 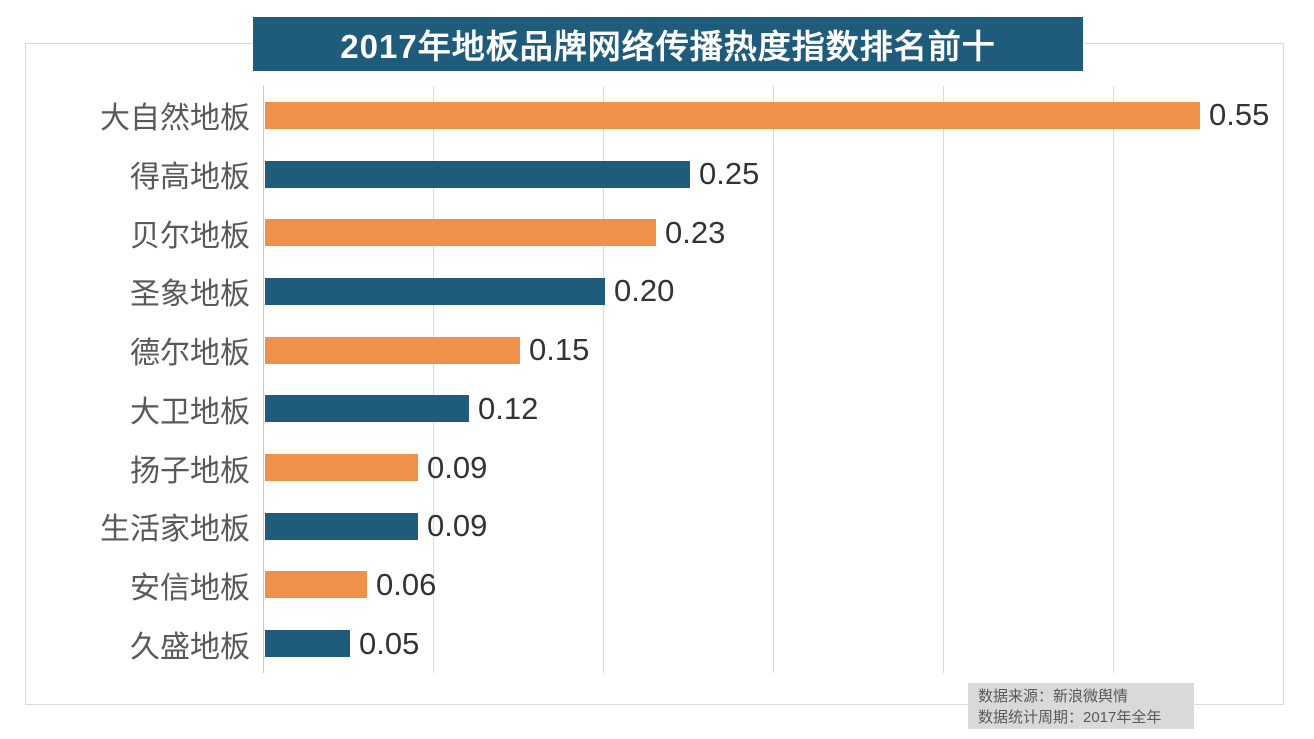 What do you see at coordinates (190, 412) in the screenshot?
I see `category-label: 大卫地板` at bounding box center [190, 412].